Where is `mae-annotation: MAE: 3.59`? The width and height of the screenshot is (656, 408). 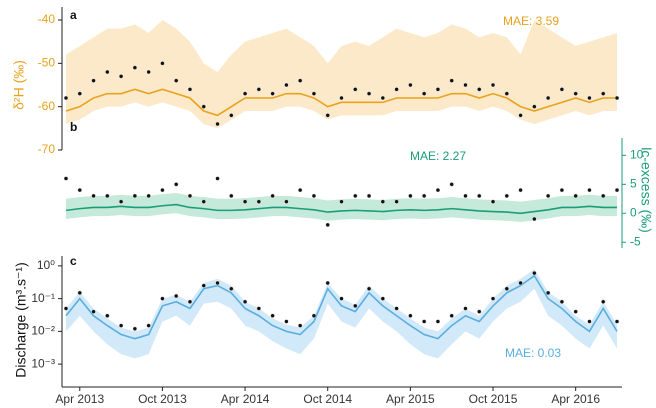
mae-annotation: MAE: 3.59 is located at coordinates (531, 21).